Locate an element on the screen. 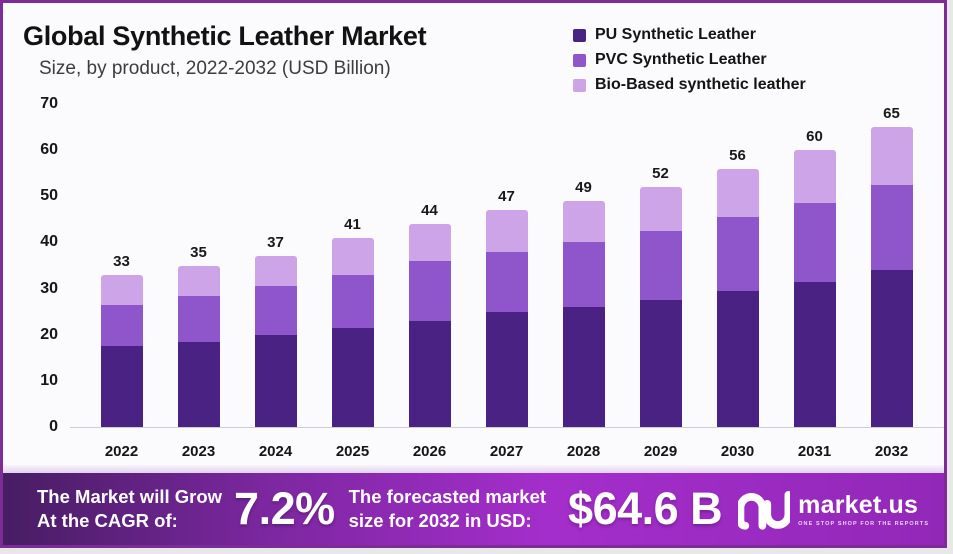 The height and width of the screenshot is (554, 953). legend-item: Bio-Based synthetic leather is located at coordinates (689, 85).